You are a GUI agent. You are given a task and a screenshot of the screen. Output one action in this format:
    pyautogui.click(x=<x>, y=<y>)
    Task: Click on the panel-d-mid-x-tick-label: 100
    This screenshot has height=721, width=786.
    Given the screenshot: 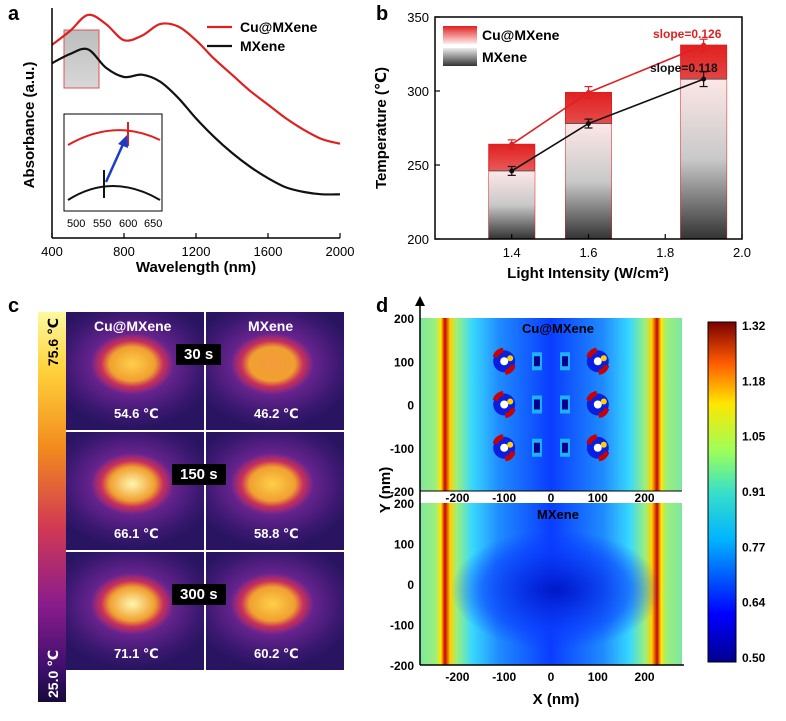 What is the action you would take?
    pyautogui.click(x=598, y=498)
    